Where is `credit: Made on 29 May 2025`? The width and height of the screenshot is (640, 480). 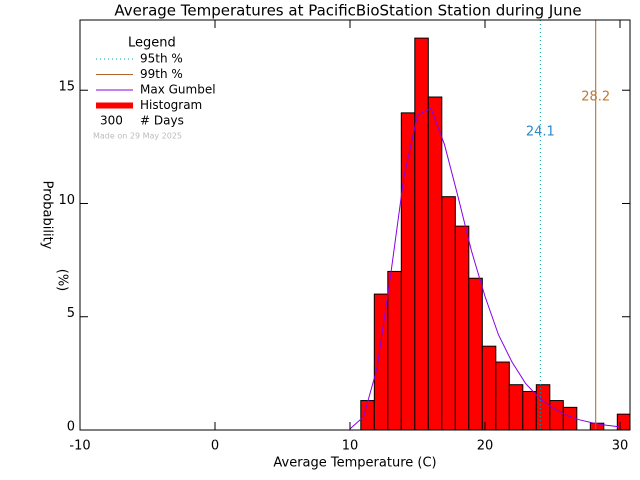 credit: Made on 29 May 2025 is located at coordinates (137, 136).